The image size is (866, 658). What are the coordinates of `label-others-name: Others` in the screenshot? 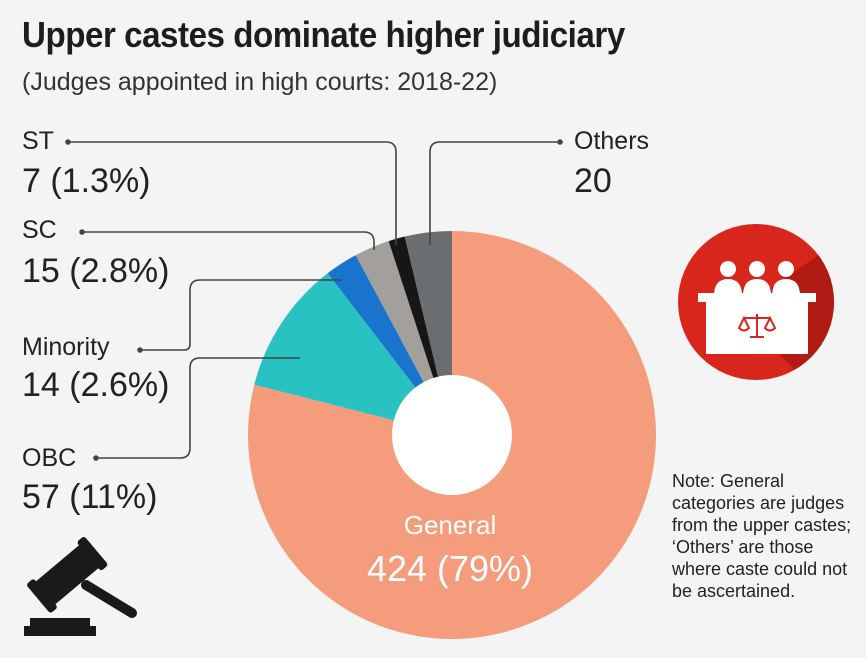 It's located at (612, 141).